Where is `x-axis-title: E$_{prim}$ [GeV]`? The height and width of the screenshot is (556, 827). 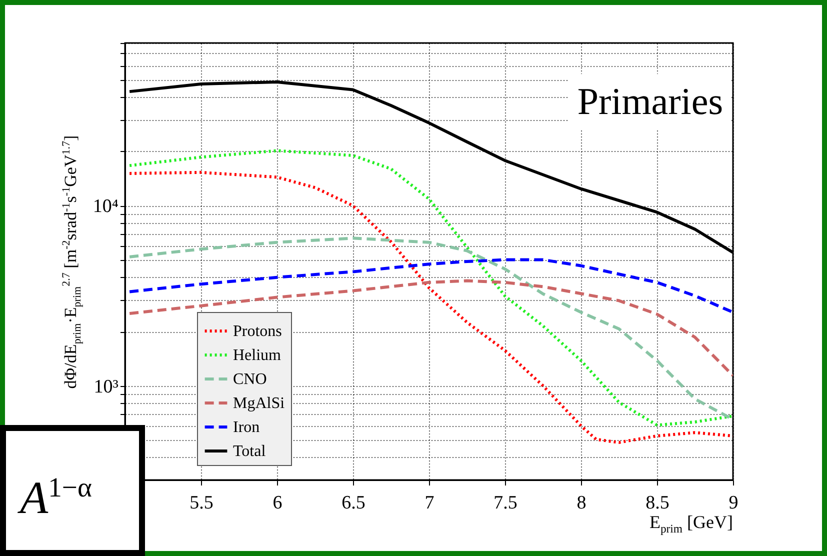 x-axis-title: E$_{prim}$ [GeV] is located at coordinates (691, 524).